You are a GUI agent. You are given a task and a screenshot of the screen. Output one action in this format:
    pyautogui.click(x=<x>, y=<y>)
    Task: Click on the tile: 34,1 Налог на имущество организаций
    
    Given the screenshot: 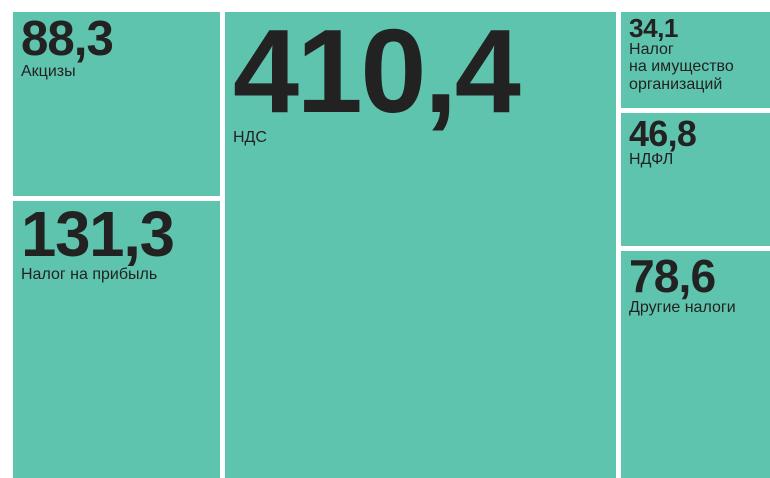 What is the action you would take?
    pyautogui.click(x=695, y=60)
    